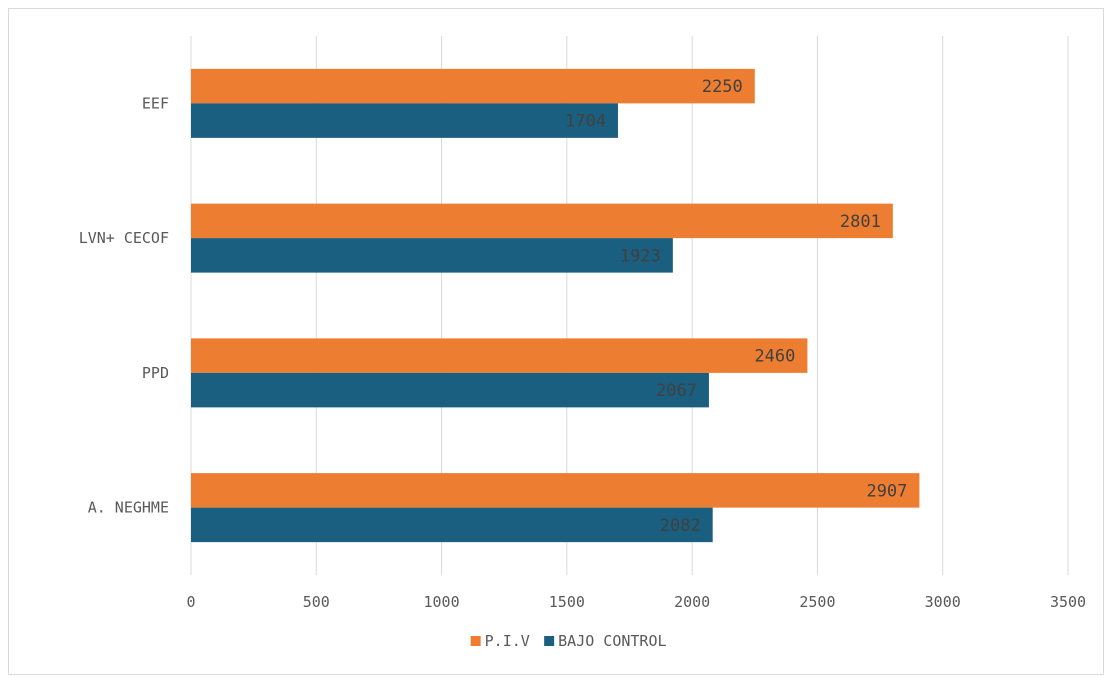 The width and height of the screenshot is (1113, 683). Describe the element at coordinates (886, 491) in the screenshot. I see `data-label: 2907` at that location.